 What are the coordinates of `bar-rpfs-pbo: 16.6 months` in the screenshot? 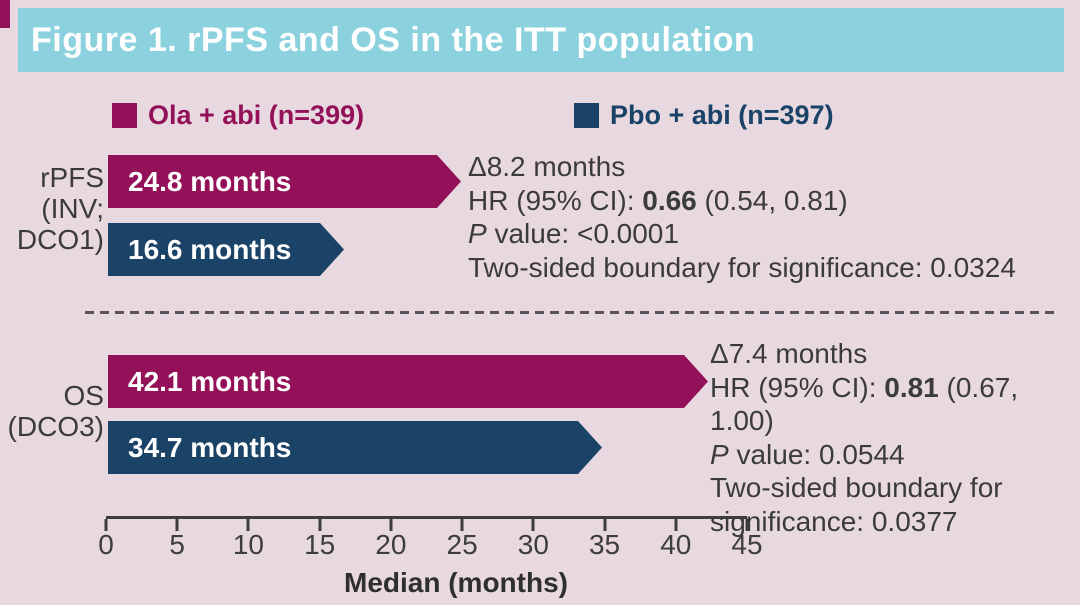 It's located at (226, 249).